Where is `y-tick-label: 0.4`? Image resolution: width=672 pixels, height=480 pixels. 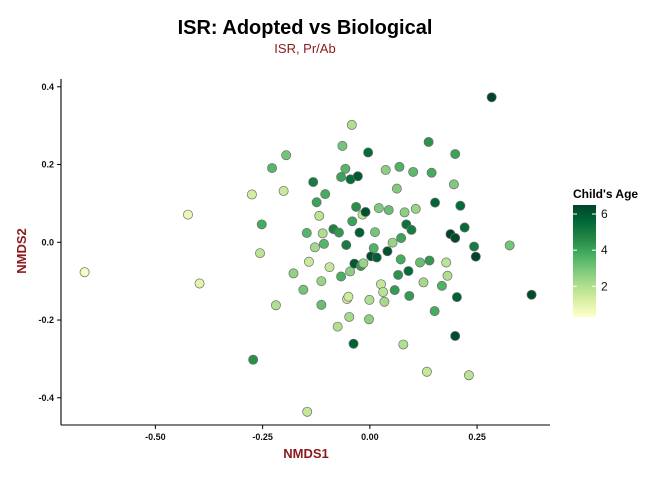
y-tick-label: 0.4 is located at coordinates (47, 87).